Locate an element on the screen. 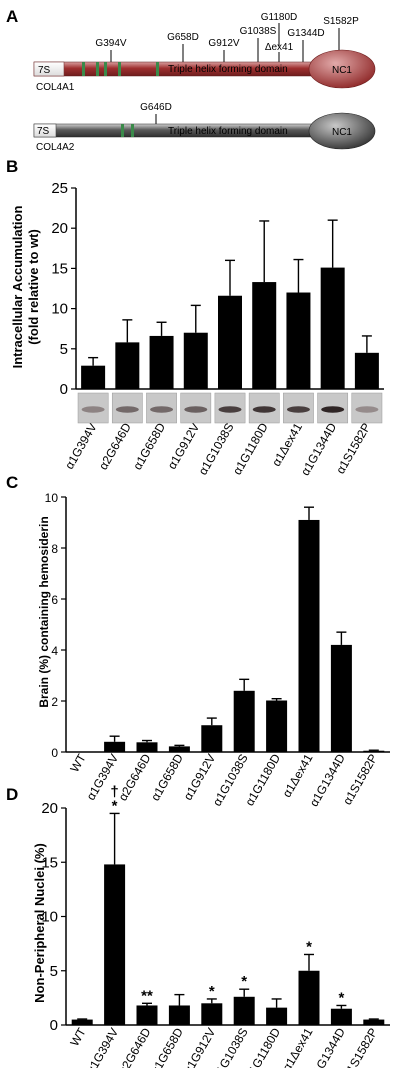 Image resolution: width=400 pixels, height=1068 pixels. x-category-label: α1G912V is located at coordinates (200, 1047).